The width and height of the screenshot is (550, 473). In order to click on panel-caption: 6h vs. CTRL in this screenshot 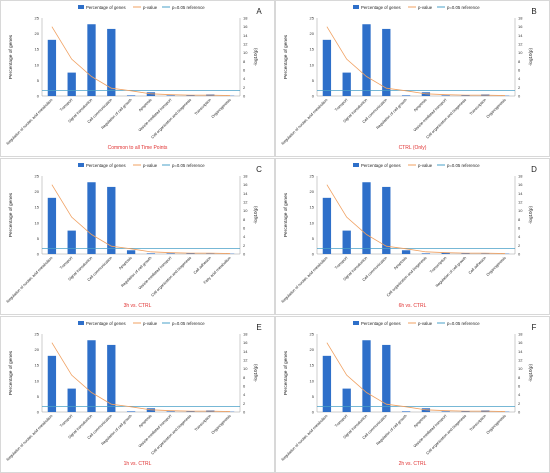, I will do `click(413, 306)`.